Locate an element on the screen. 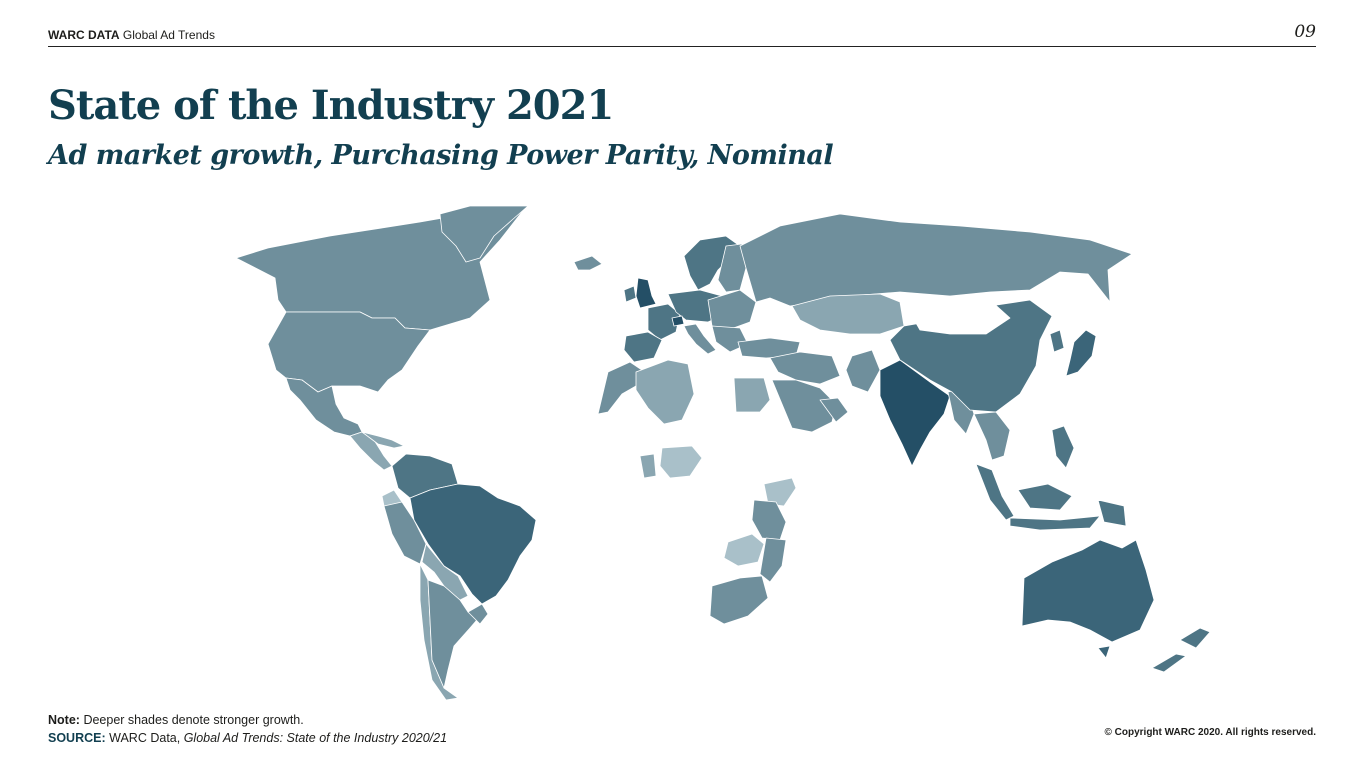  argentina is located at coordinates (455, 634).